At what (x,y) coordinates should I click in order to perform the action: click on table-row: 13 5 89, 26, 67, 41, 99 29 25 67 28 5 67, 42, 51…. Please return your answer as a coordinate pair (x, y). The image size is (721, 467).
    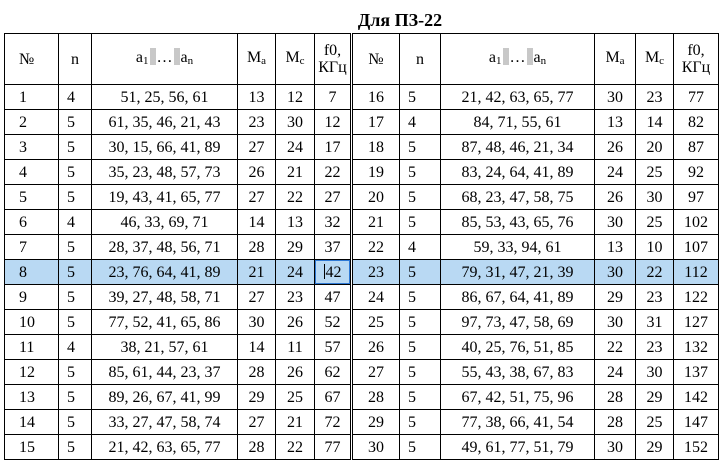
    Looking at the image, I should click on (361, 397).